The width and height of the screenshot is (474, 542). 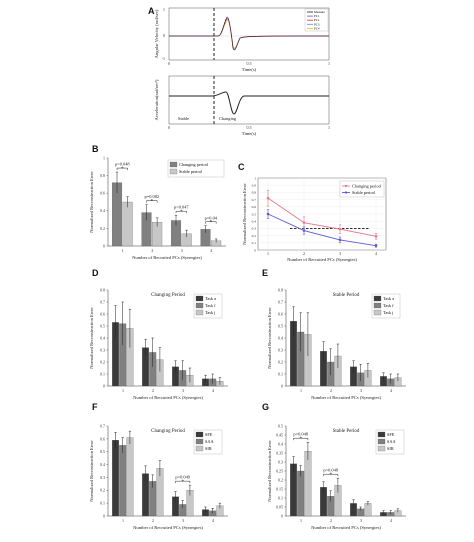 What do you see at coordinates (249, 103) in the screenshot?
I see `panel-a2-accel-line` at bounding box center [249, 103].